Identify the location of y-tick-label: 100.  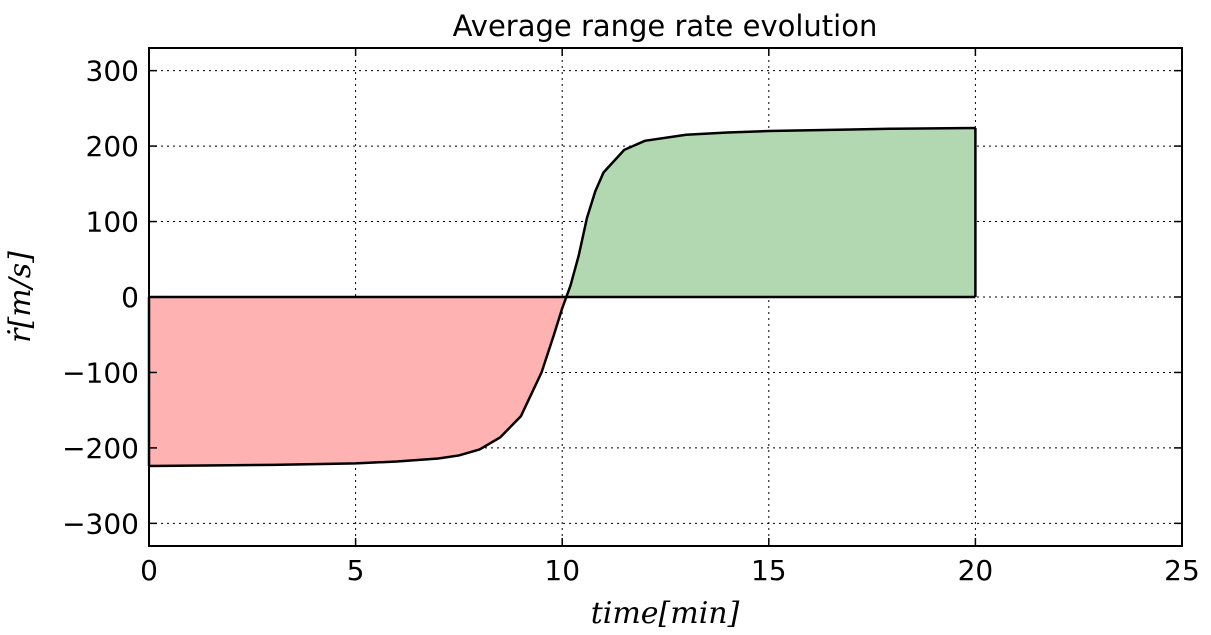
(112, 222).